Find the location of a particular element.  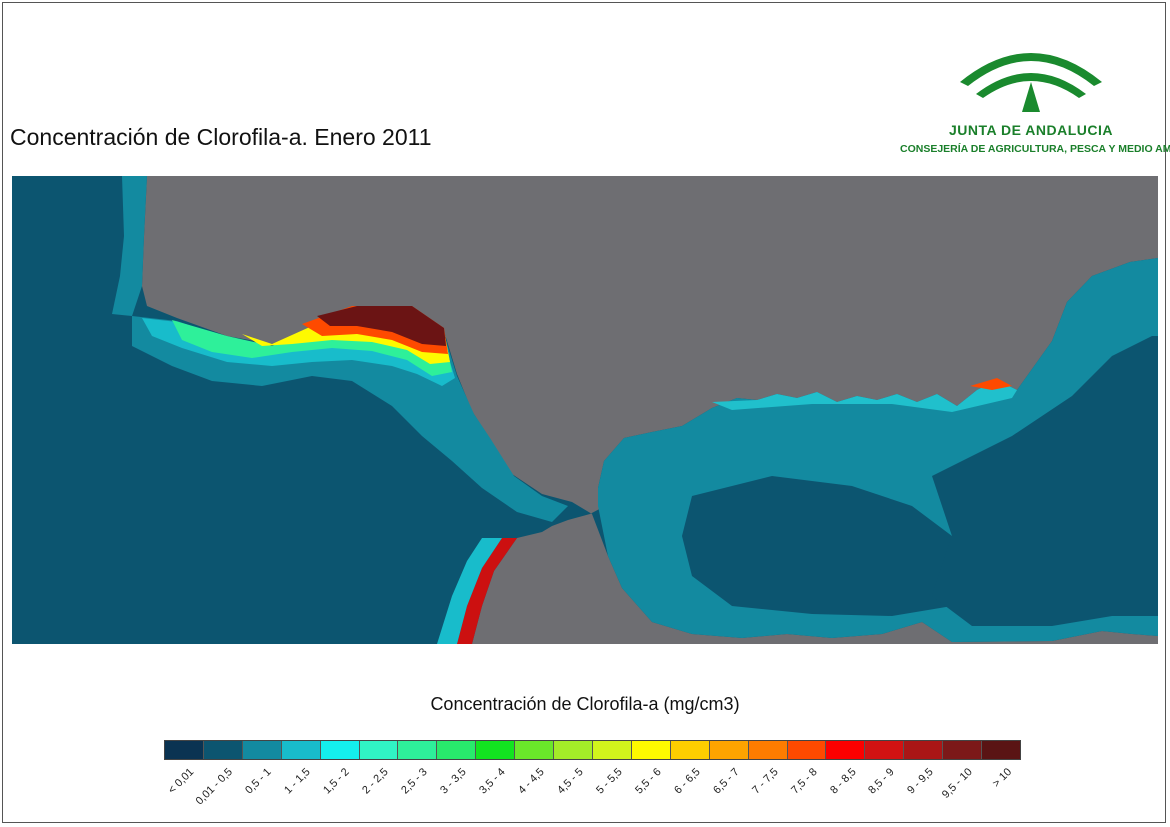

legend-label-text: 3 - 3,5 is located at coordinates (453, 781).